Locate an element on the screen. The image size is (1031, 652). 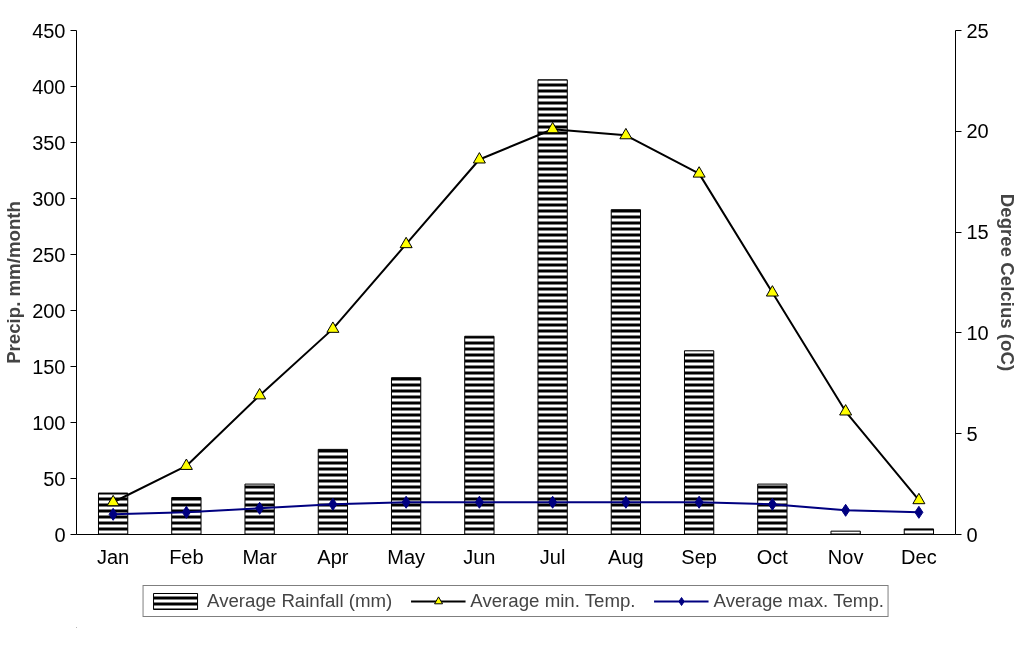
y-axis-title: Precip. mm/month is located at coordinates (14, 282).